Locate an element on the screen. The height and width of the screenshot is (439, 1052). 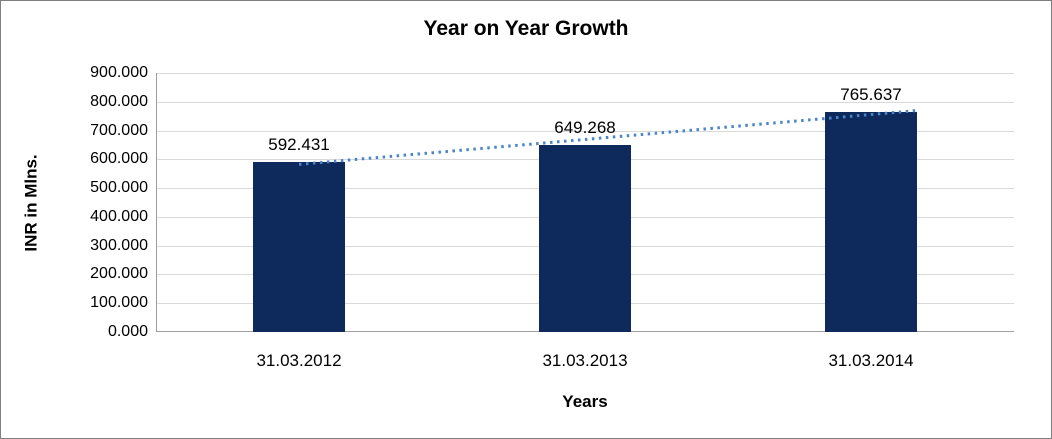
y-tick-label: 900.000 is located at coordinates (119, 72).